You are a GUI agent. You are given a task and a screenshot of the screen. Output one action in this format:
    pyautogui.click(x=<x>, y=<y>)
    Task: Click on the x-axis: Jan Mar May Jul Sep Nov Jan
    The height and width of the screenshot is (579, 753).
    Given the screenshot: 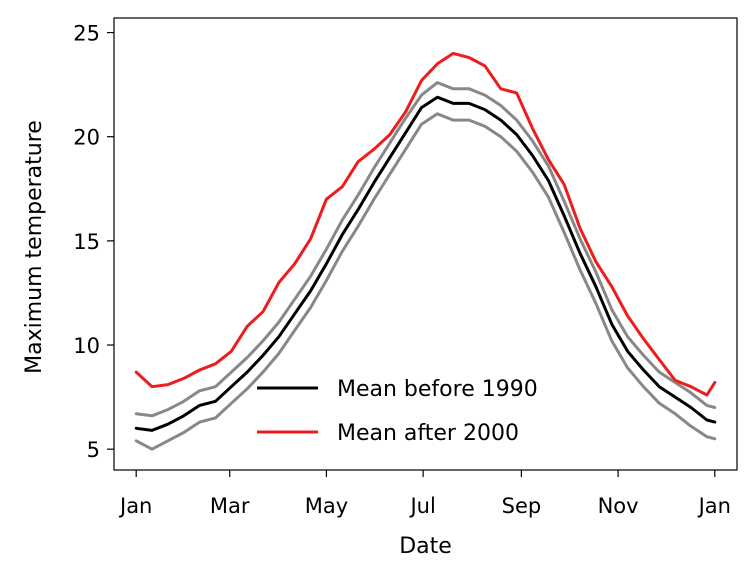 What is the action you would take?
    pyautogui.click(x=424, y=494)
    